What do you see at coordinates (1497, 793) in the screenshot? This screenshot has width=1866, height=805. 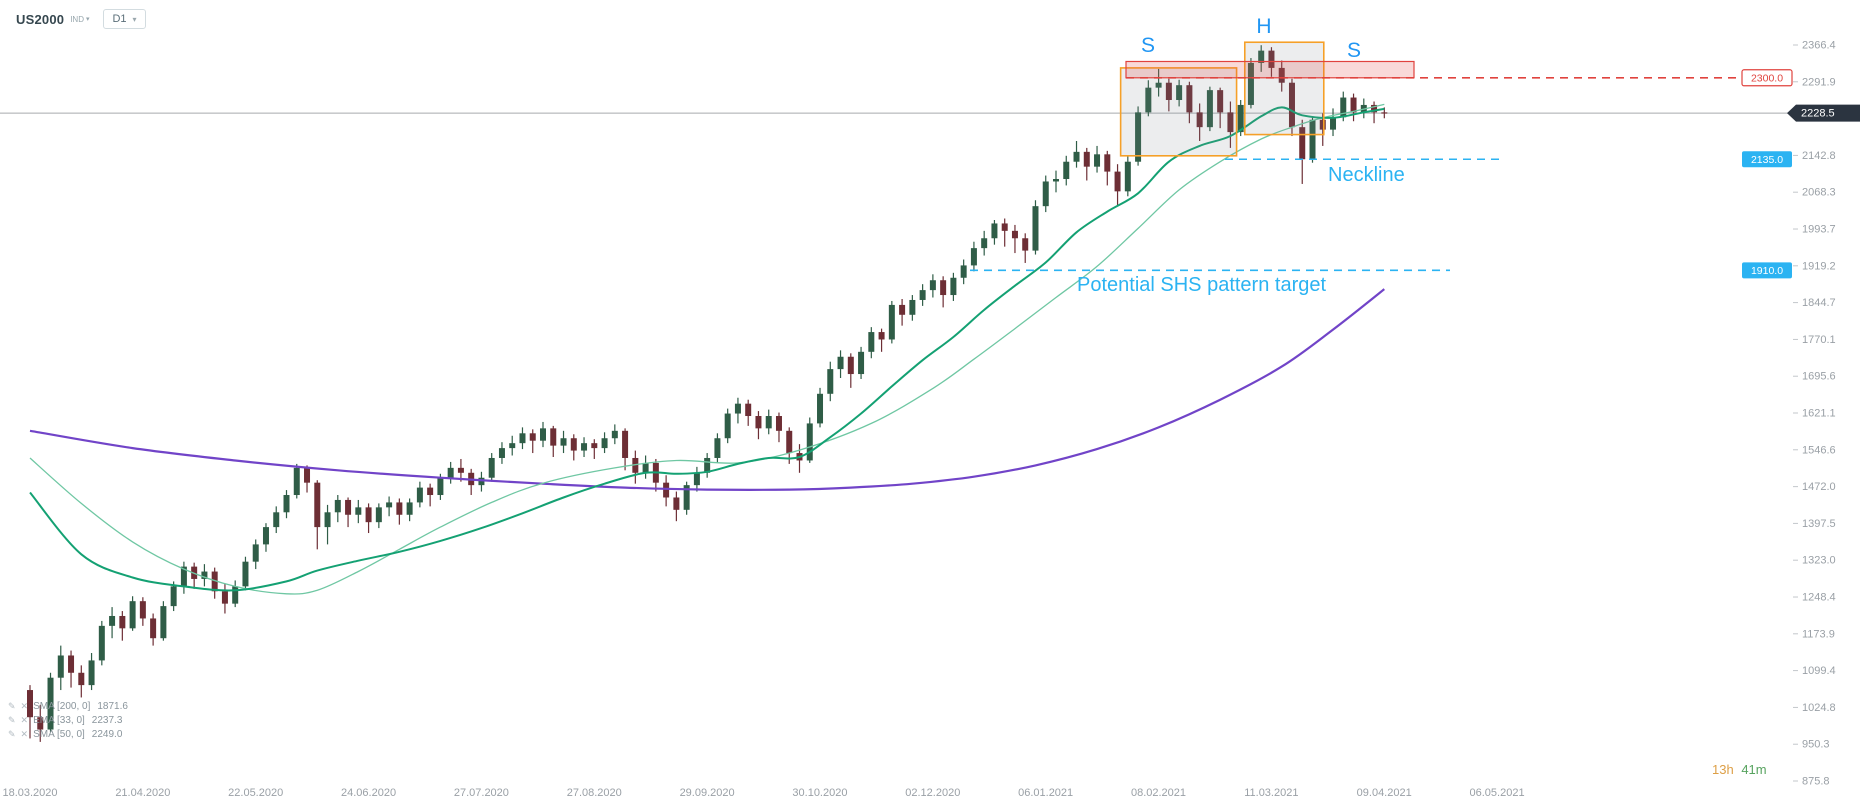 I see `svg-text: 06.05.2021` at bounding box center [1497, 793].